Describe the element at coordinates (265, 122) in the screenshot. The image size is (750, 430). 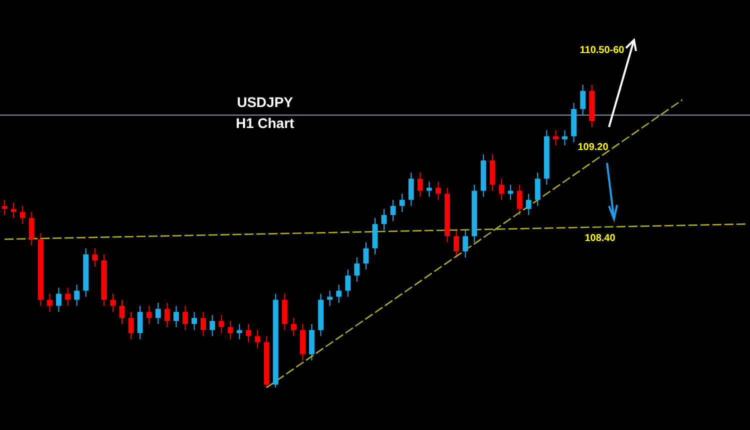
I see `text: H1 Chart` at that location.